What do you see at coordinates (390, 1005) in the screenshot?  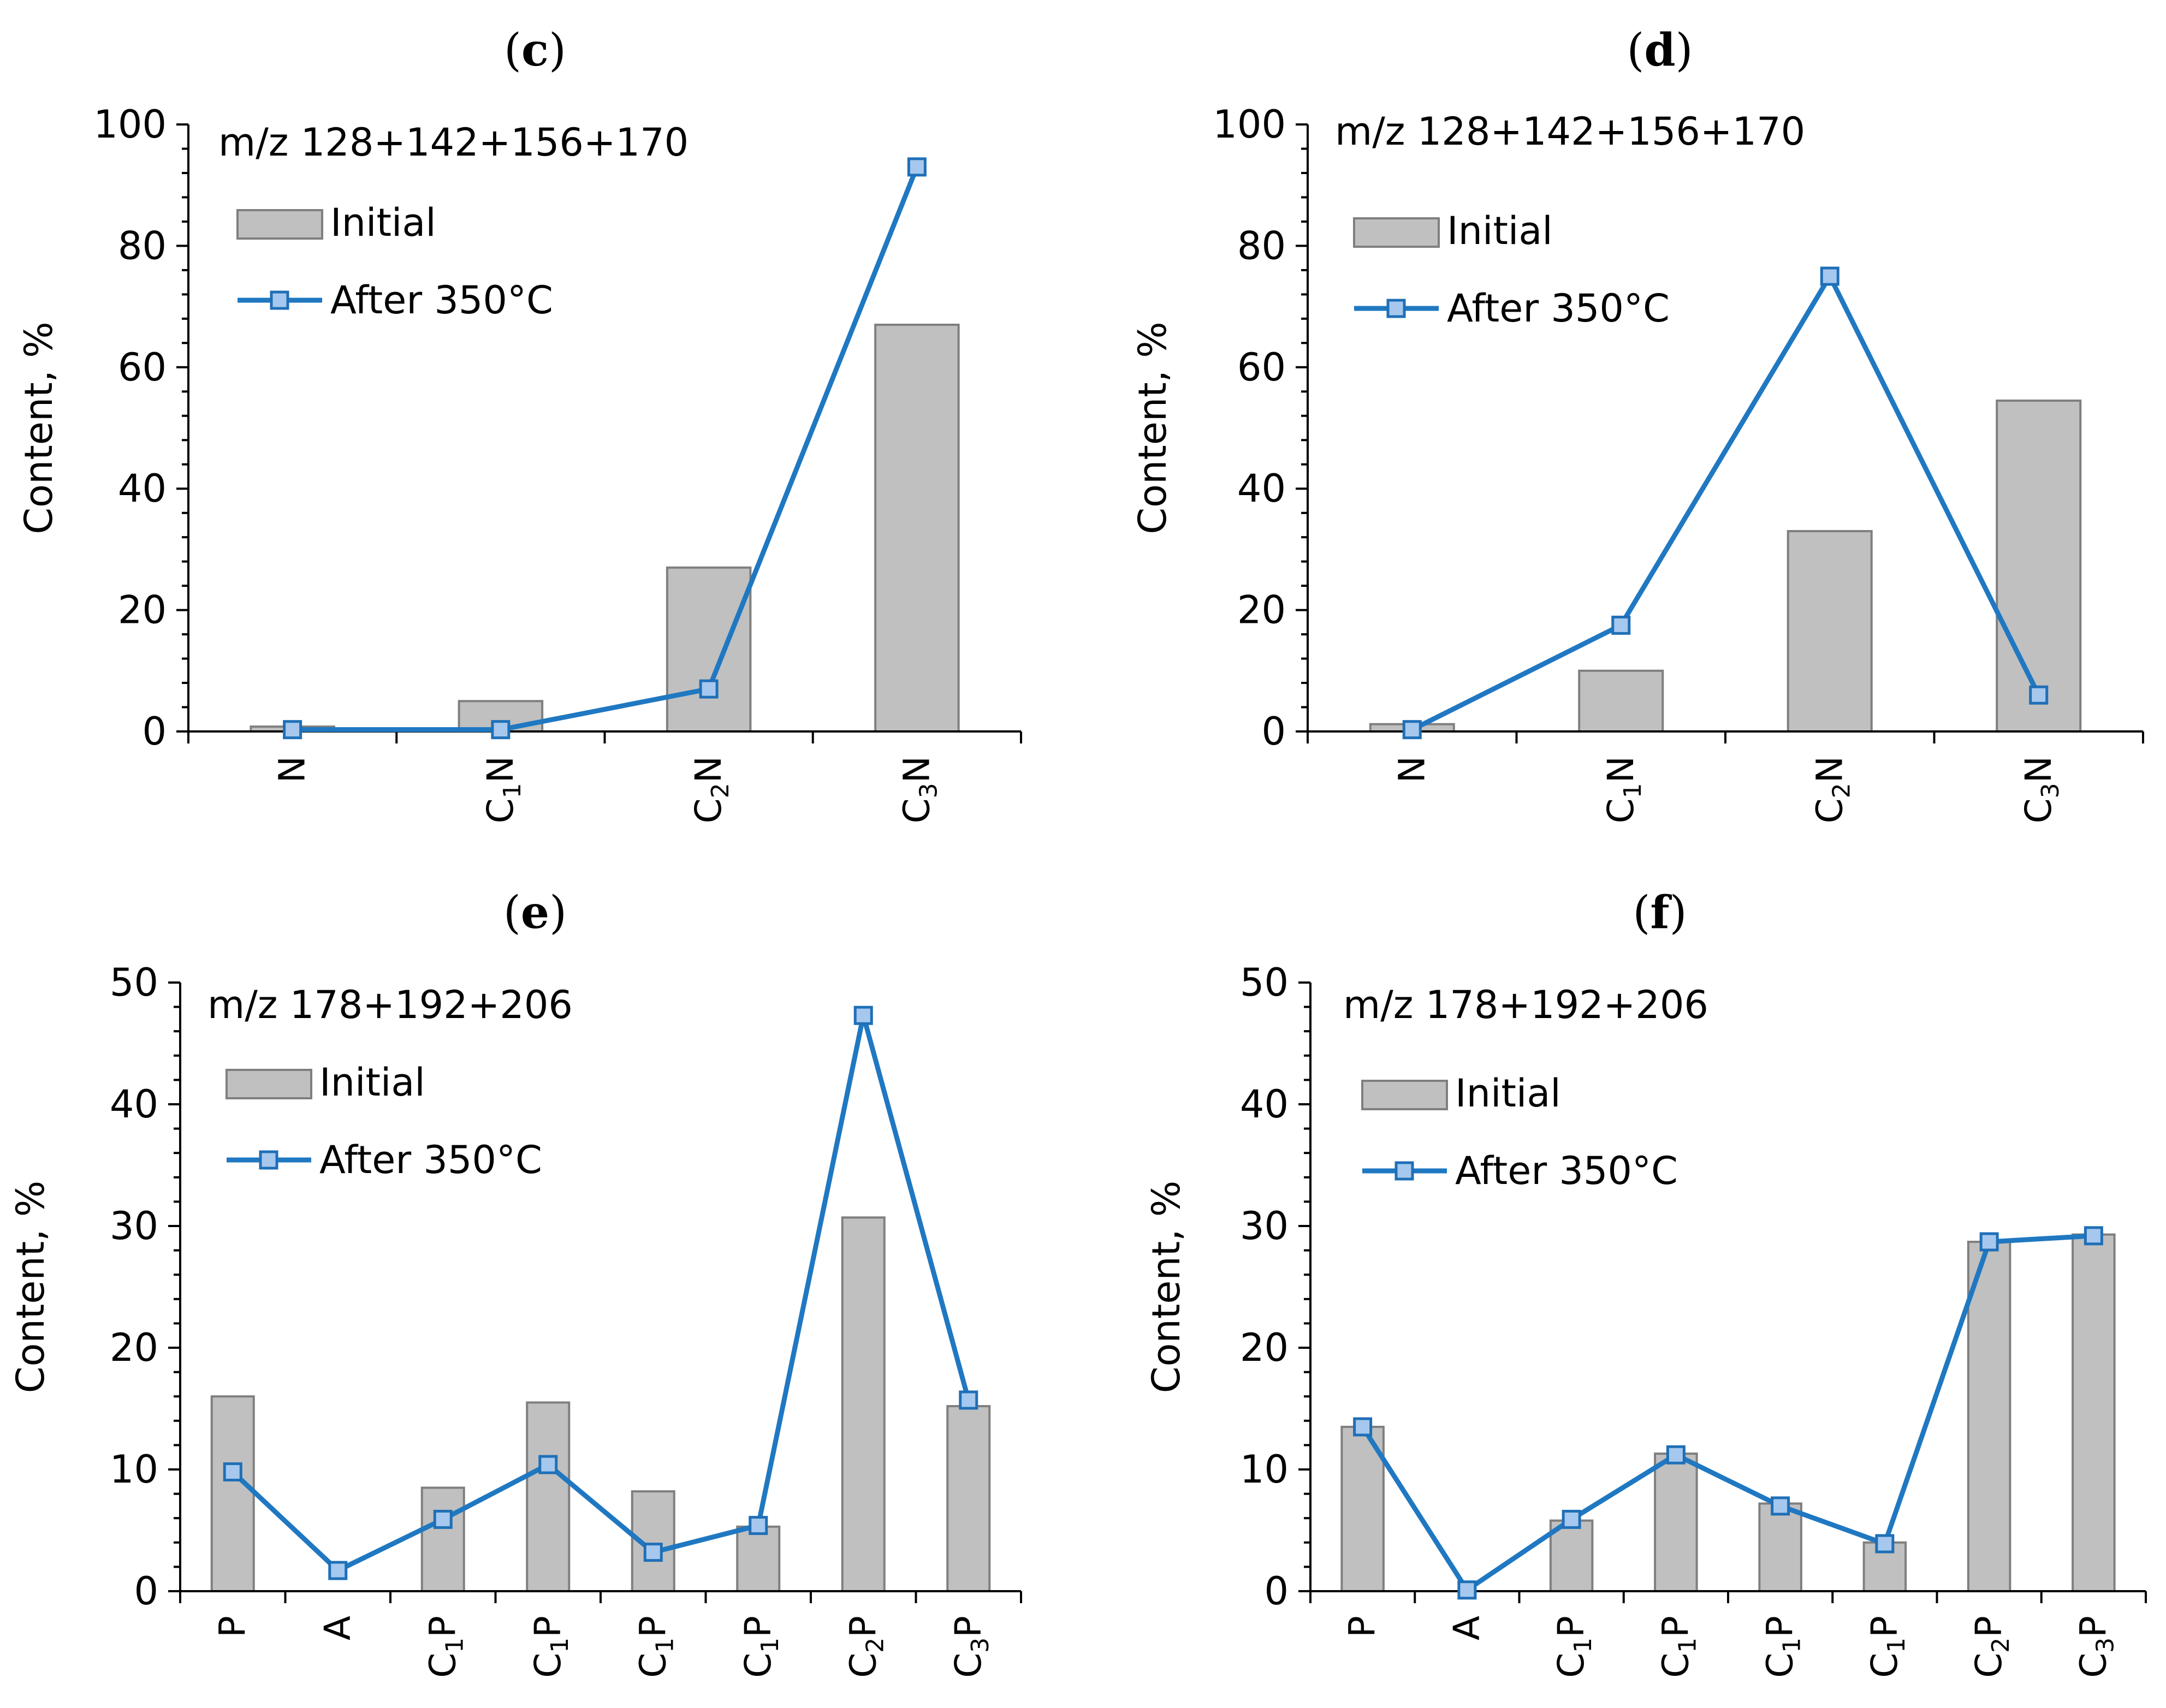 I see `mz-annotation: m/z 178+192+206` at bounding box center [390, 1005].